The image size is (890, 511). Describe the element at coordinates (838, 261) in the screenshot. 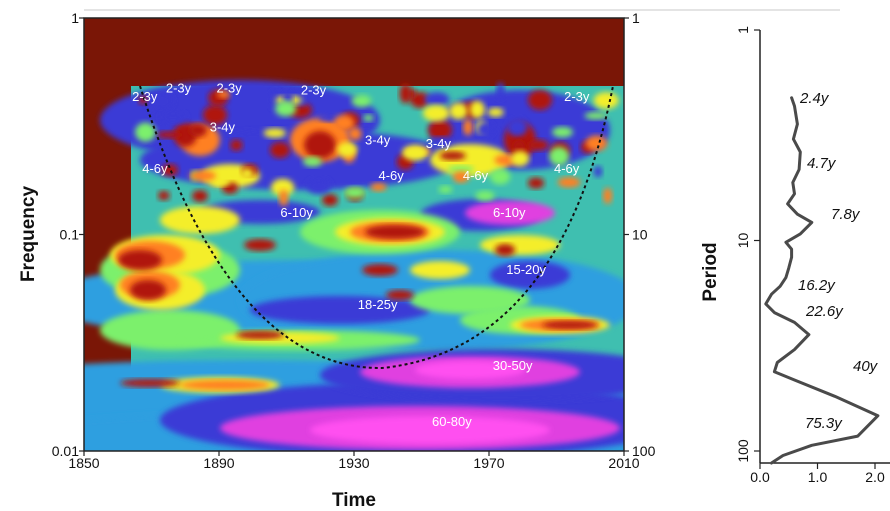

I see `peak-labels: 2.4y 4.7y 7.8y 16.2y 22.6y 40y 75.3y` at that location.